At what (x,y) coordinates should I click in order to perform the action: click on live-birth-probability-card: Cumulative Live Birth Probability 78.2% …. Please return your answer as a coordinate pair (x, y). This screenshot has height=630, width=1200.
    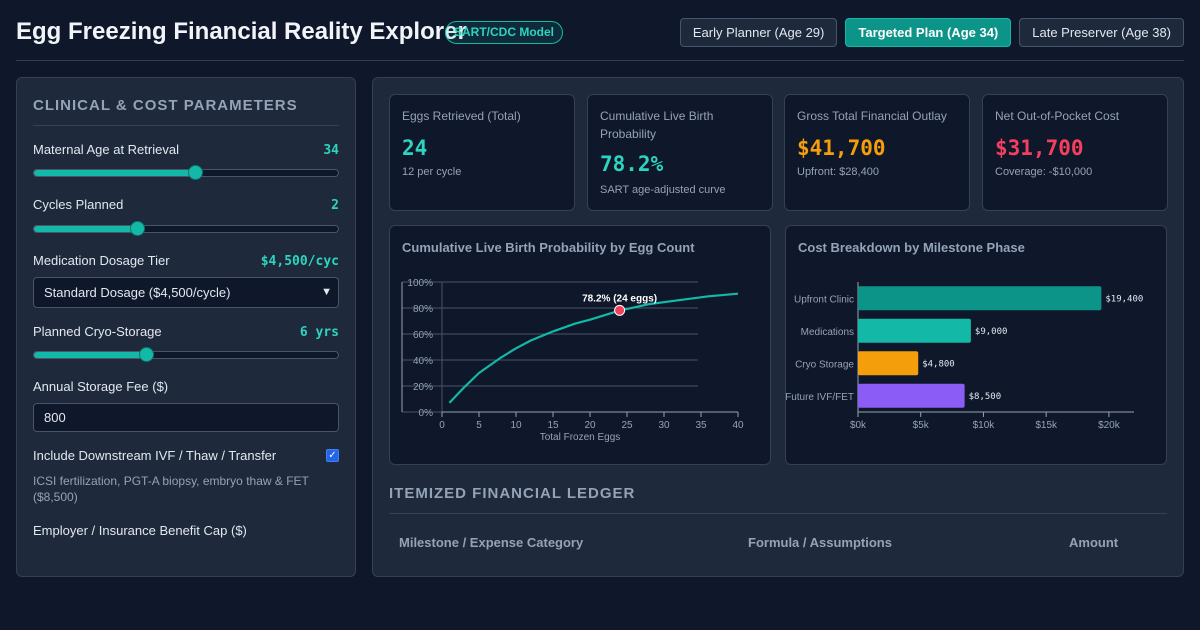
    Looking at the image, I should click on (680, 152).